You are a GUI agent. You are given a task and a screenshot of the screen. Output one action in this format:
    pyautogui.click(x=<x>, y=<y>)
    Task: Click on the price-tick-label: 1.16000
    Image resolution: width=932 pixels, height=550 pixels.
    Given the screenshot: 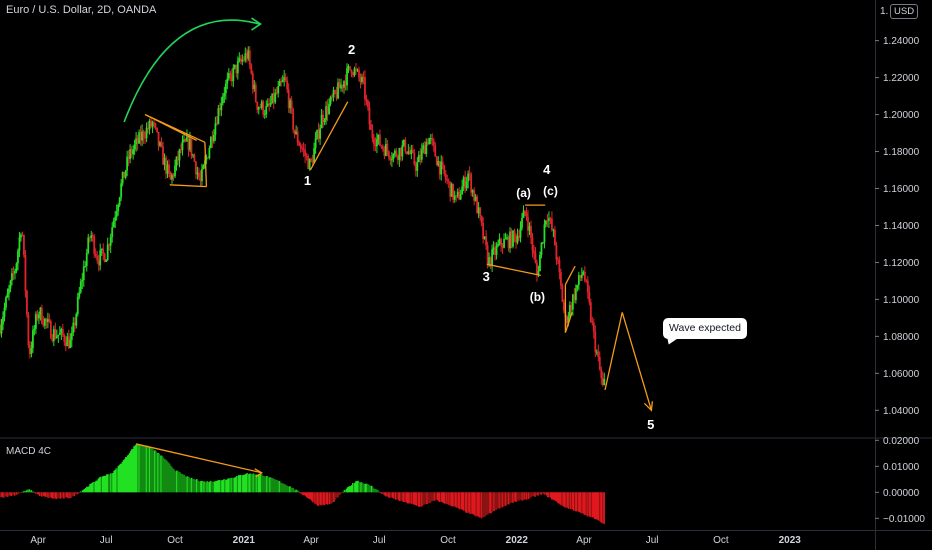 What is the action you would take?
    pyautogui.click(x=901, y=189)
    